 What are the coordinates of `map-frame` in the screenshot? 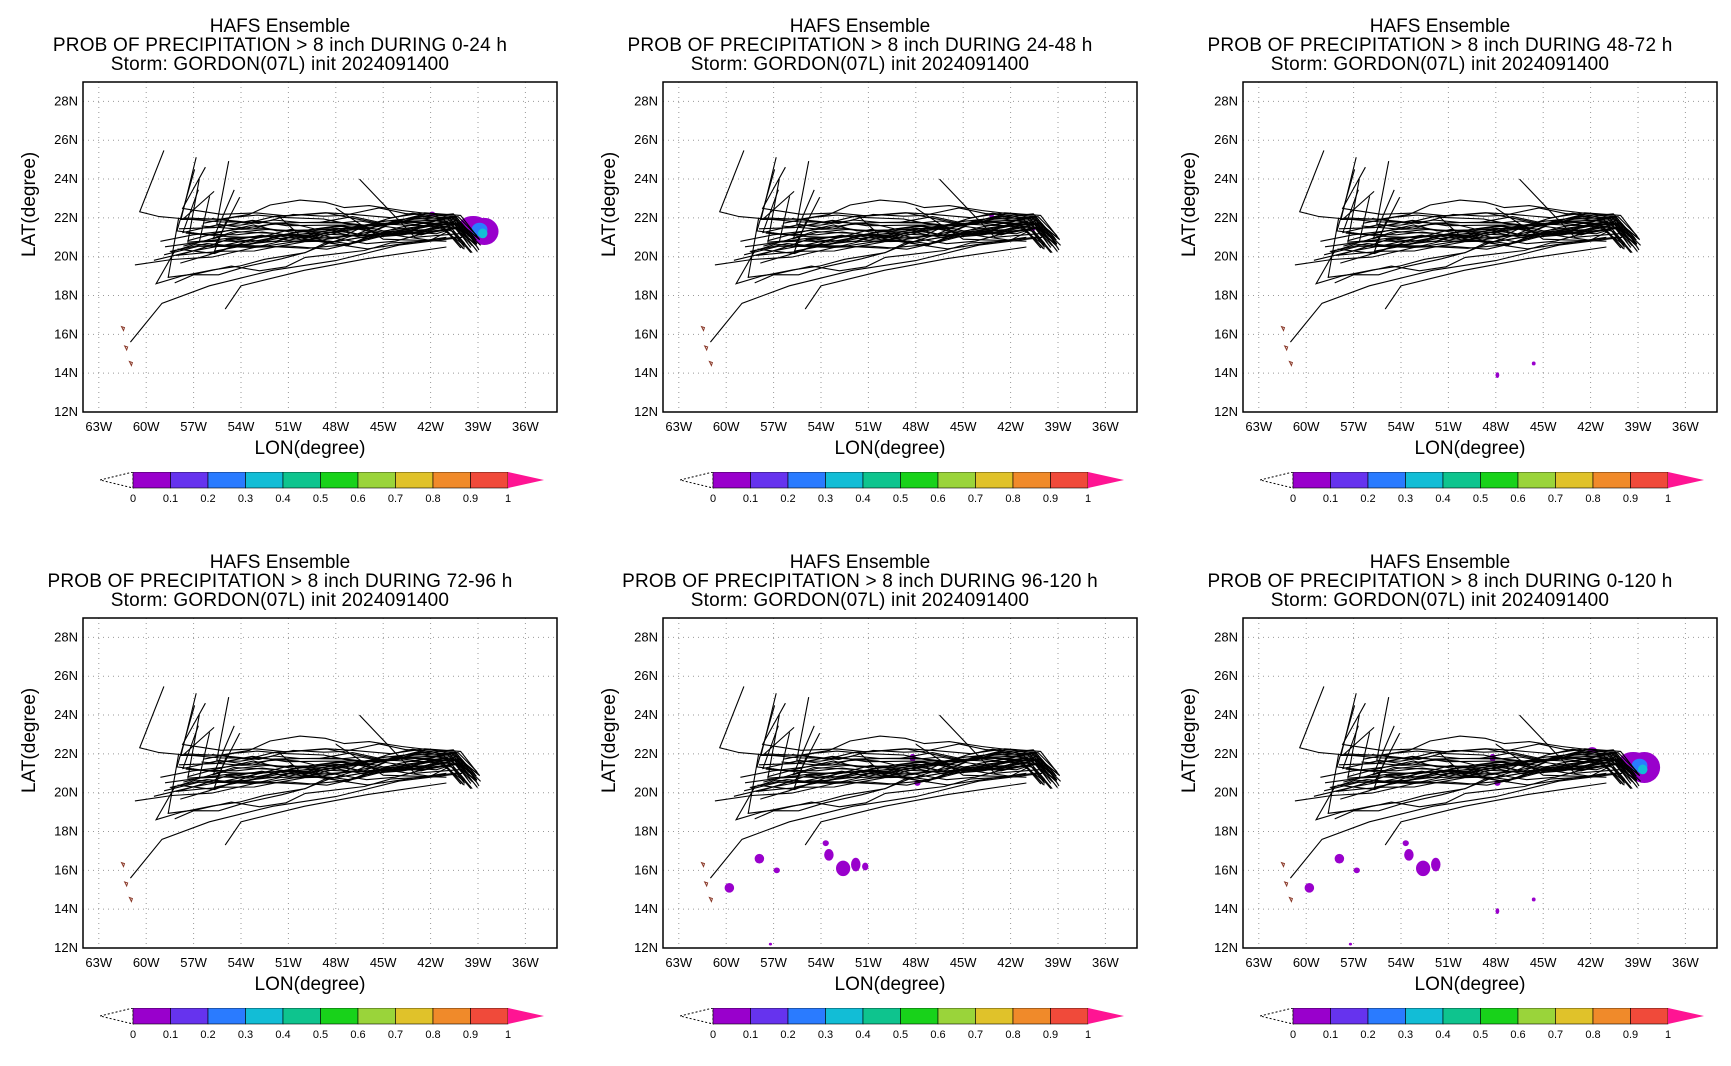 It's located at (1480, 247).